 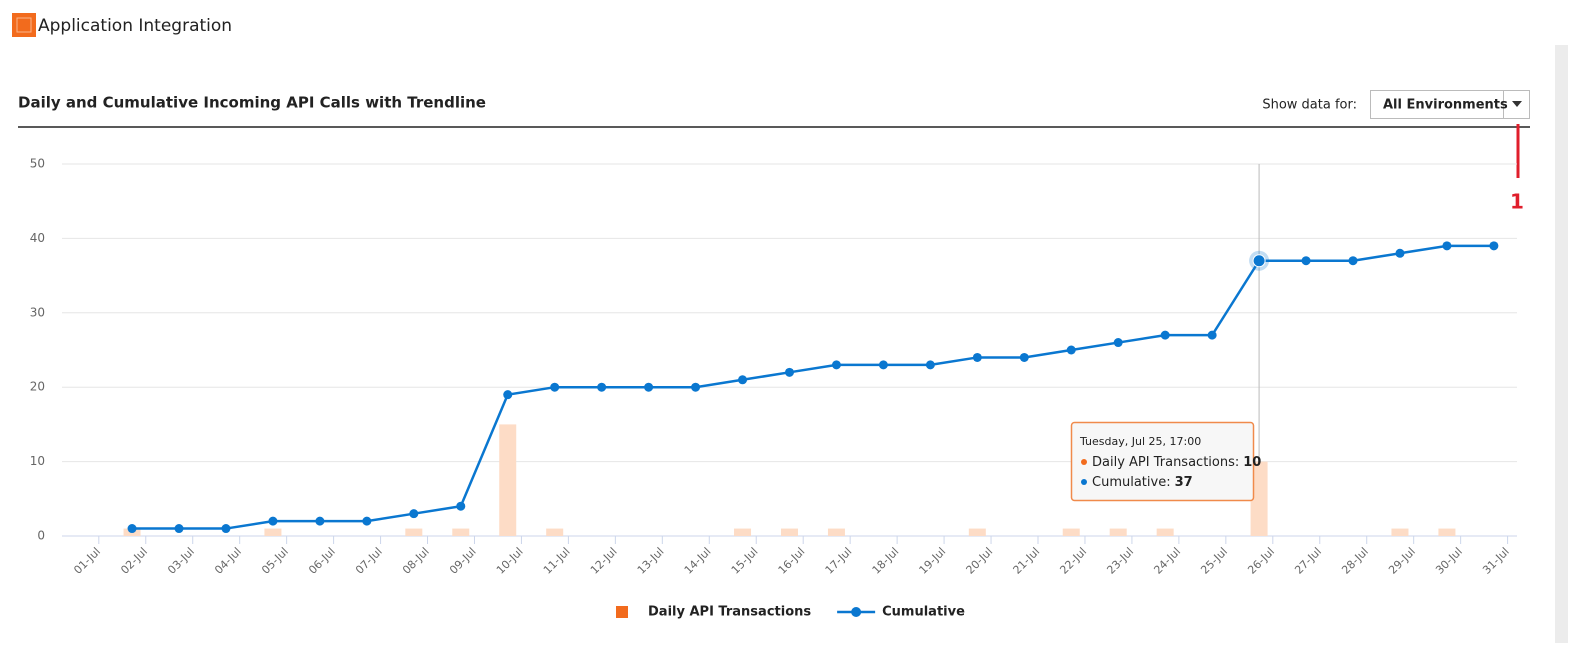 What do you see at coordinates (1402, 561) in the screenshot?
I see `x-tick-label: 29-Jul` at bounding box center [1402, 561].